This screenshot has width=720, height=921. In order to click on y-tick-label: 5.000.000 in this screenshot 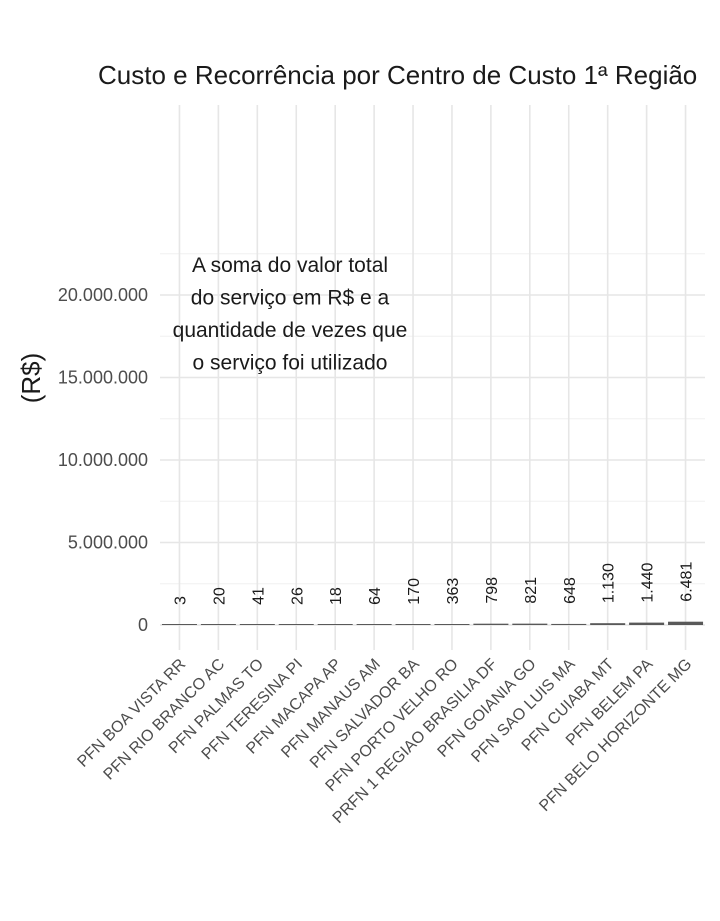, I will do `click(108, 543)`.